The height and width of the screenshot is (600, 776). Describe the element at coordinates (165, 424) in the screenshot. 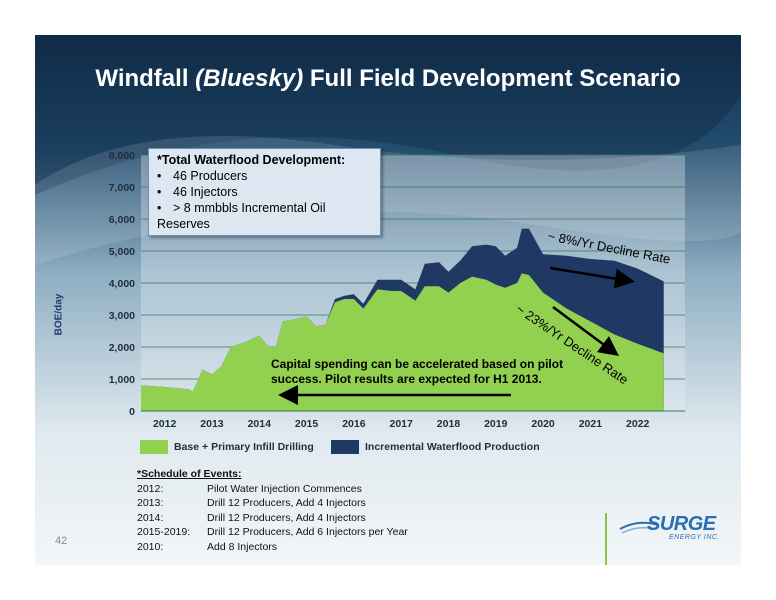

I see `x-tick-label: 2012` at that location.